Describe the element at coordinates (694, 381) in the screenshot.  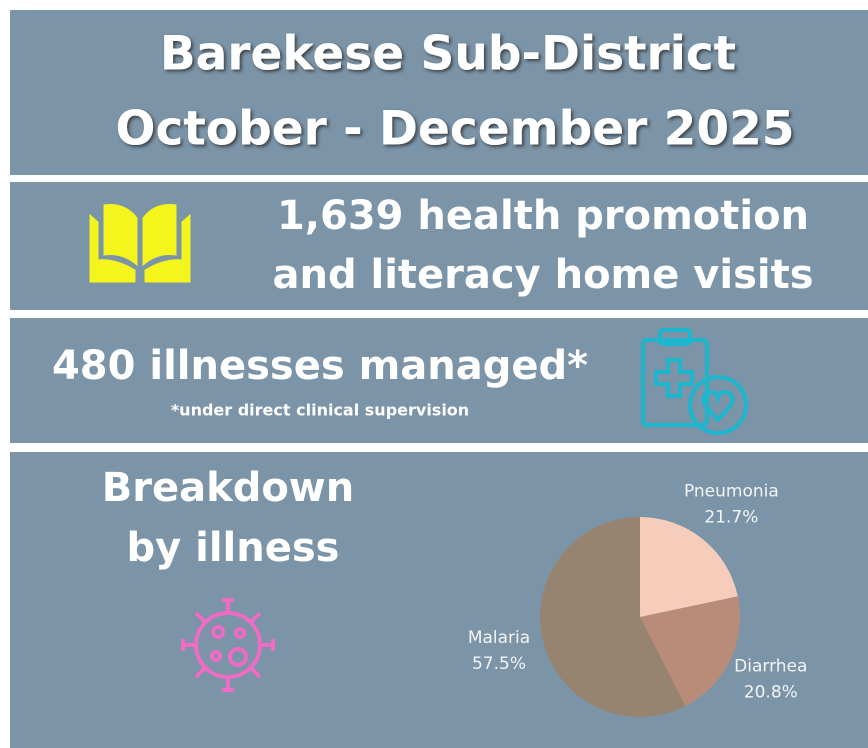
I see `clipboard-icon` at that location.